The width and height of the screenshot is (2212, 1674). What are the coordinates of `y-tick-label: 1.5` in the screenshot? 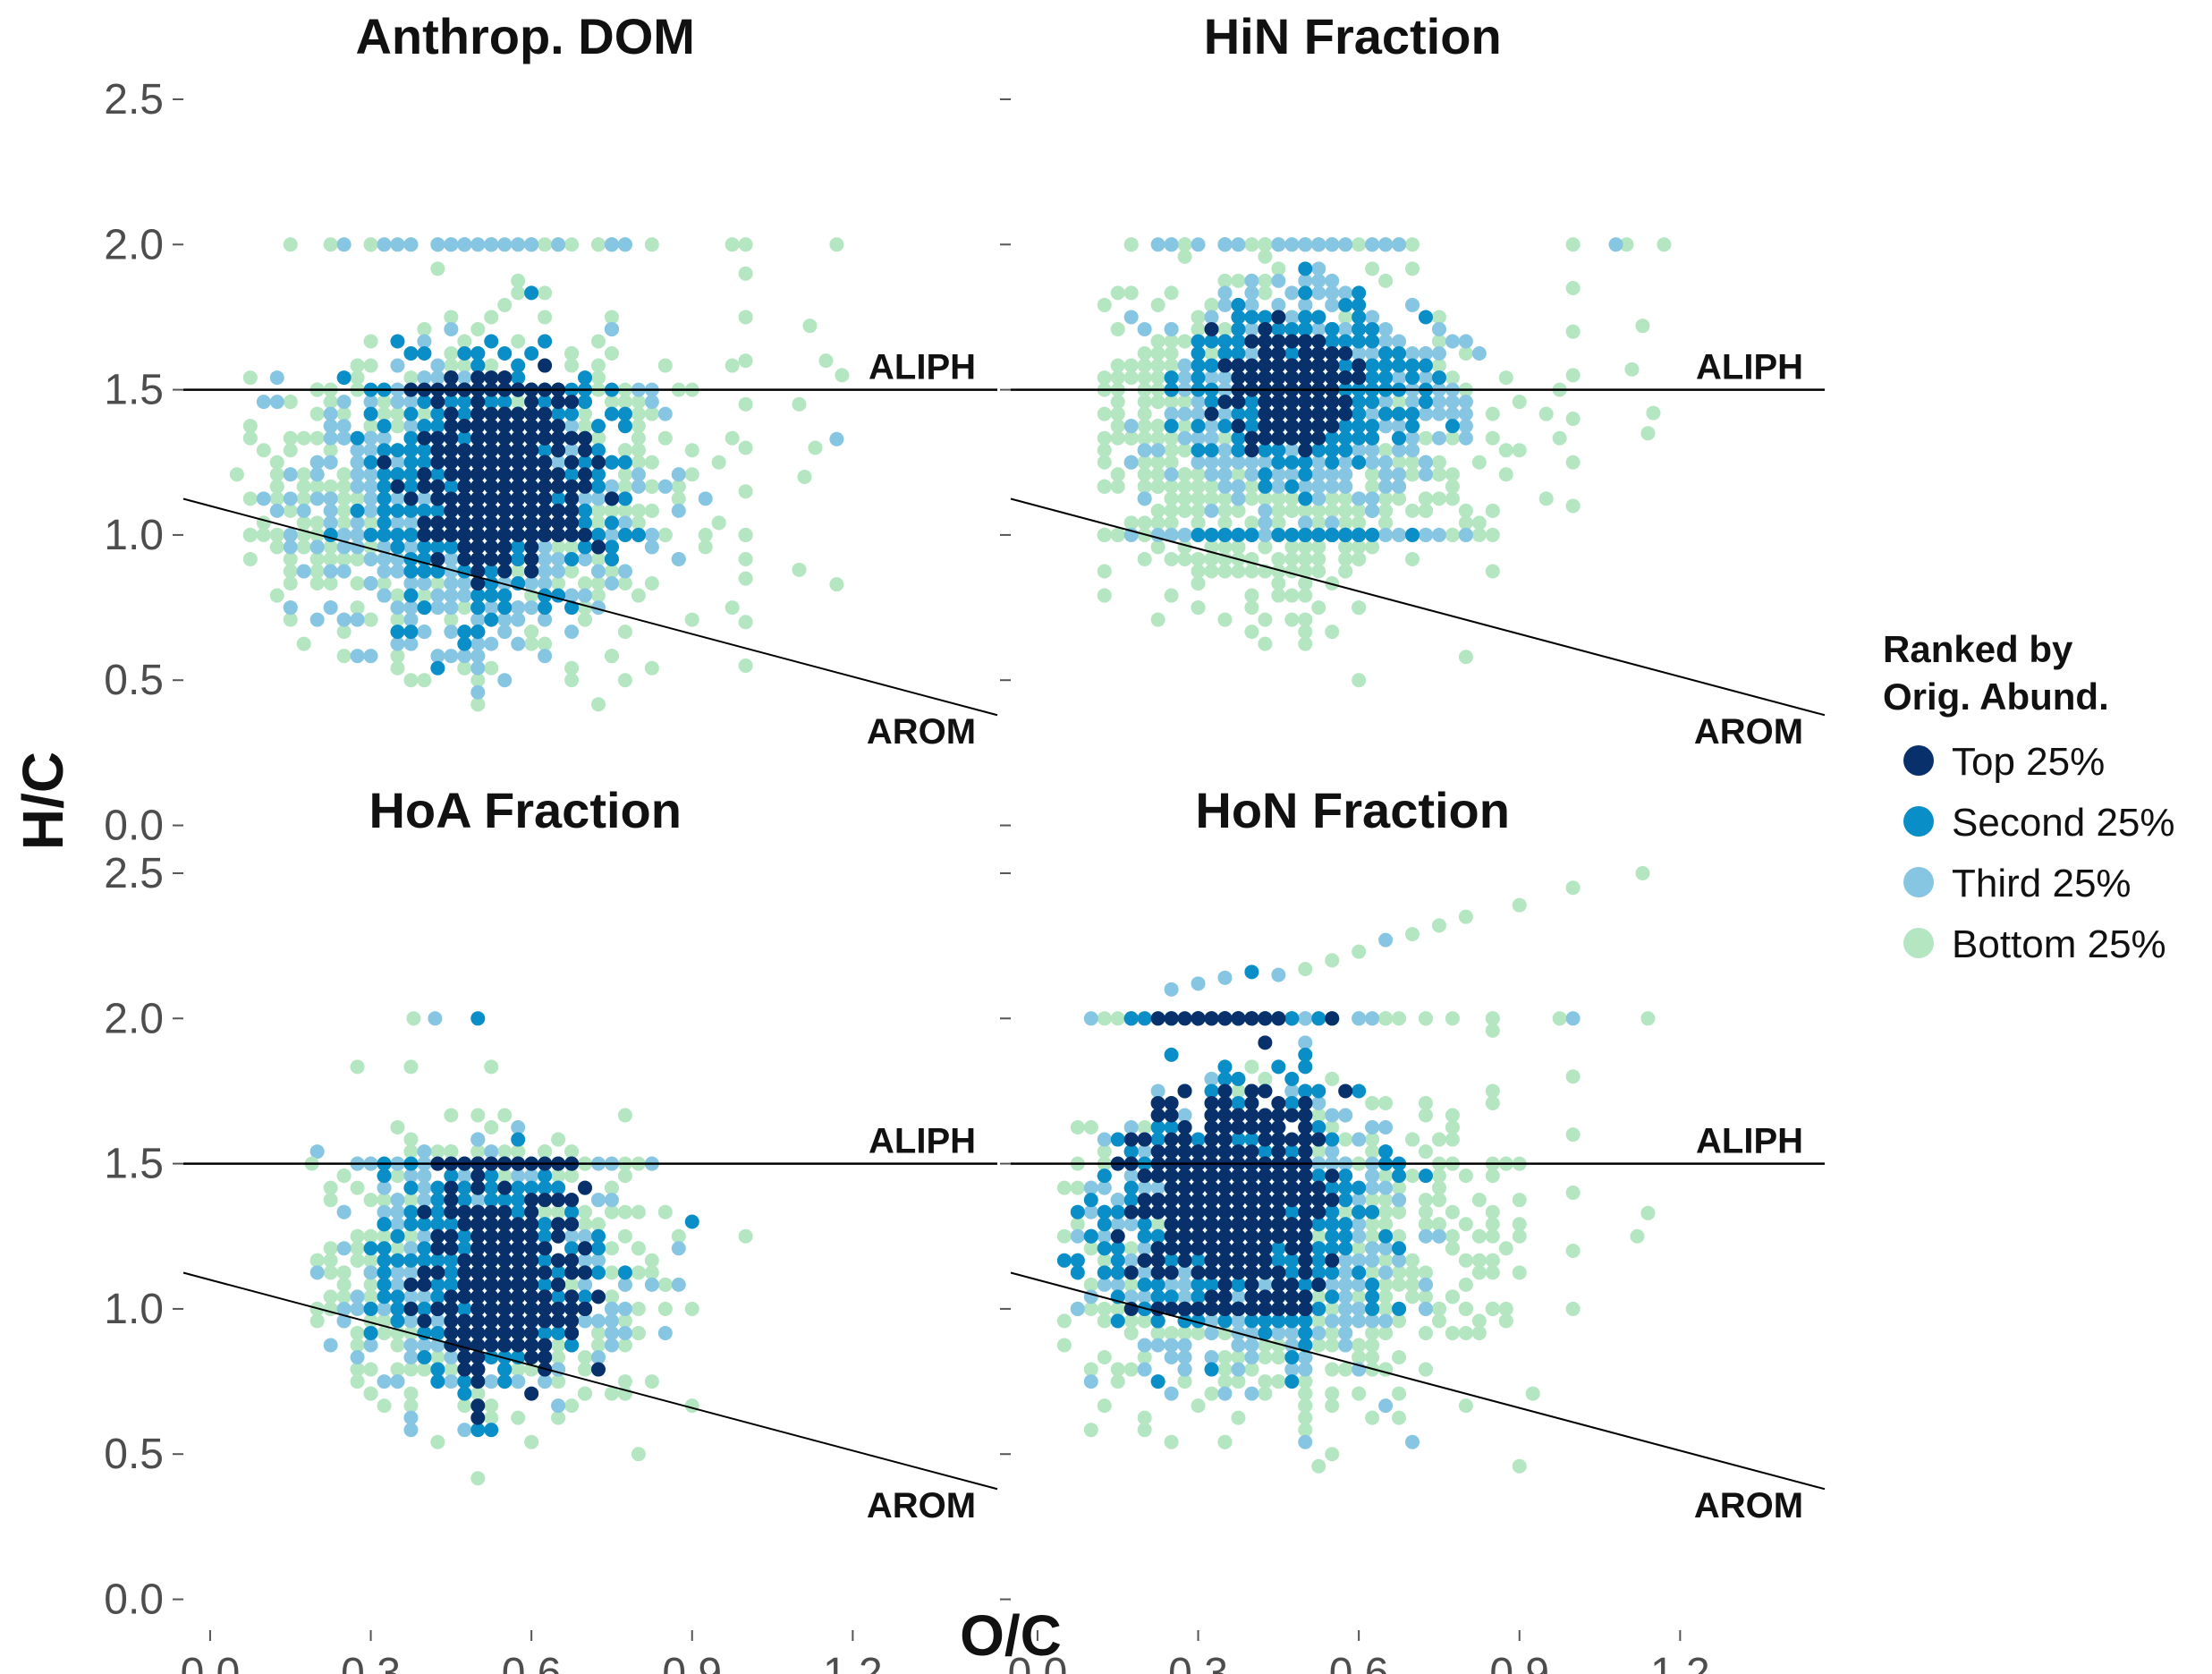 It's located at (134, 390).